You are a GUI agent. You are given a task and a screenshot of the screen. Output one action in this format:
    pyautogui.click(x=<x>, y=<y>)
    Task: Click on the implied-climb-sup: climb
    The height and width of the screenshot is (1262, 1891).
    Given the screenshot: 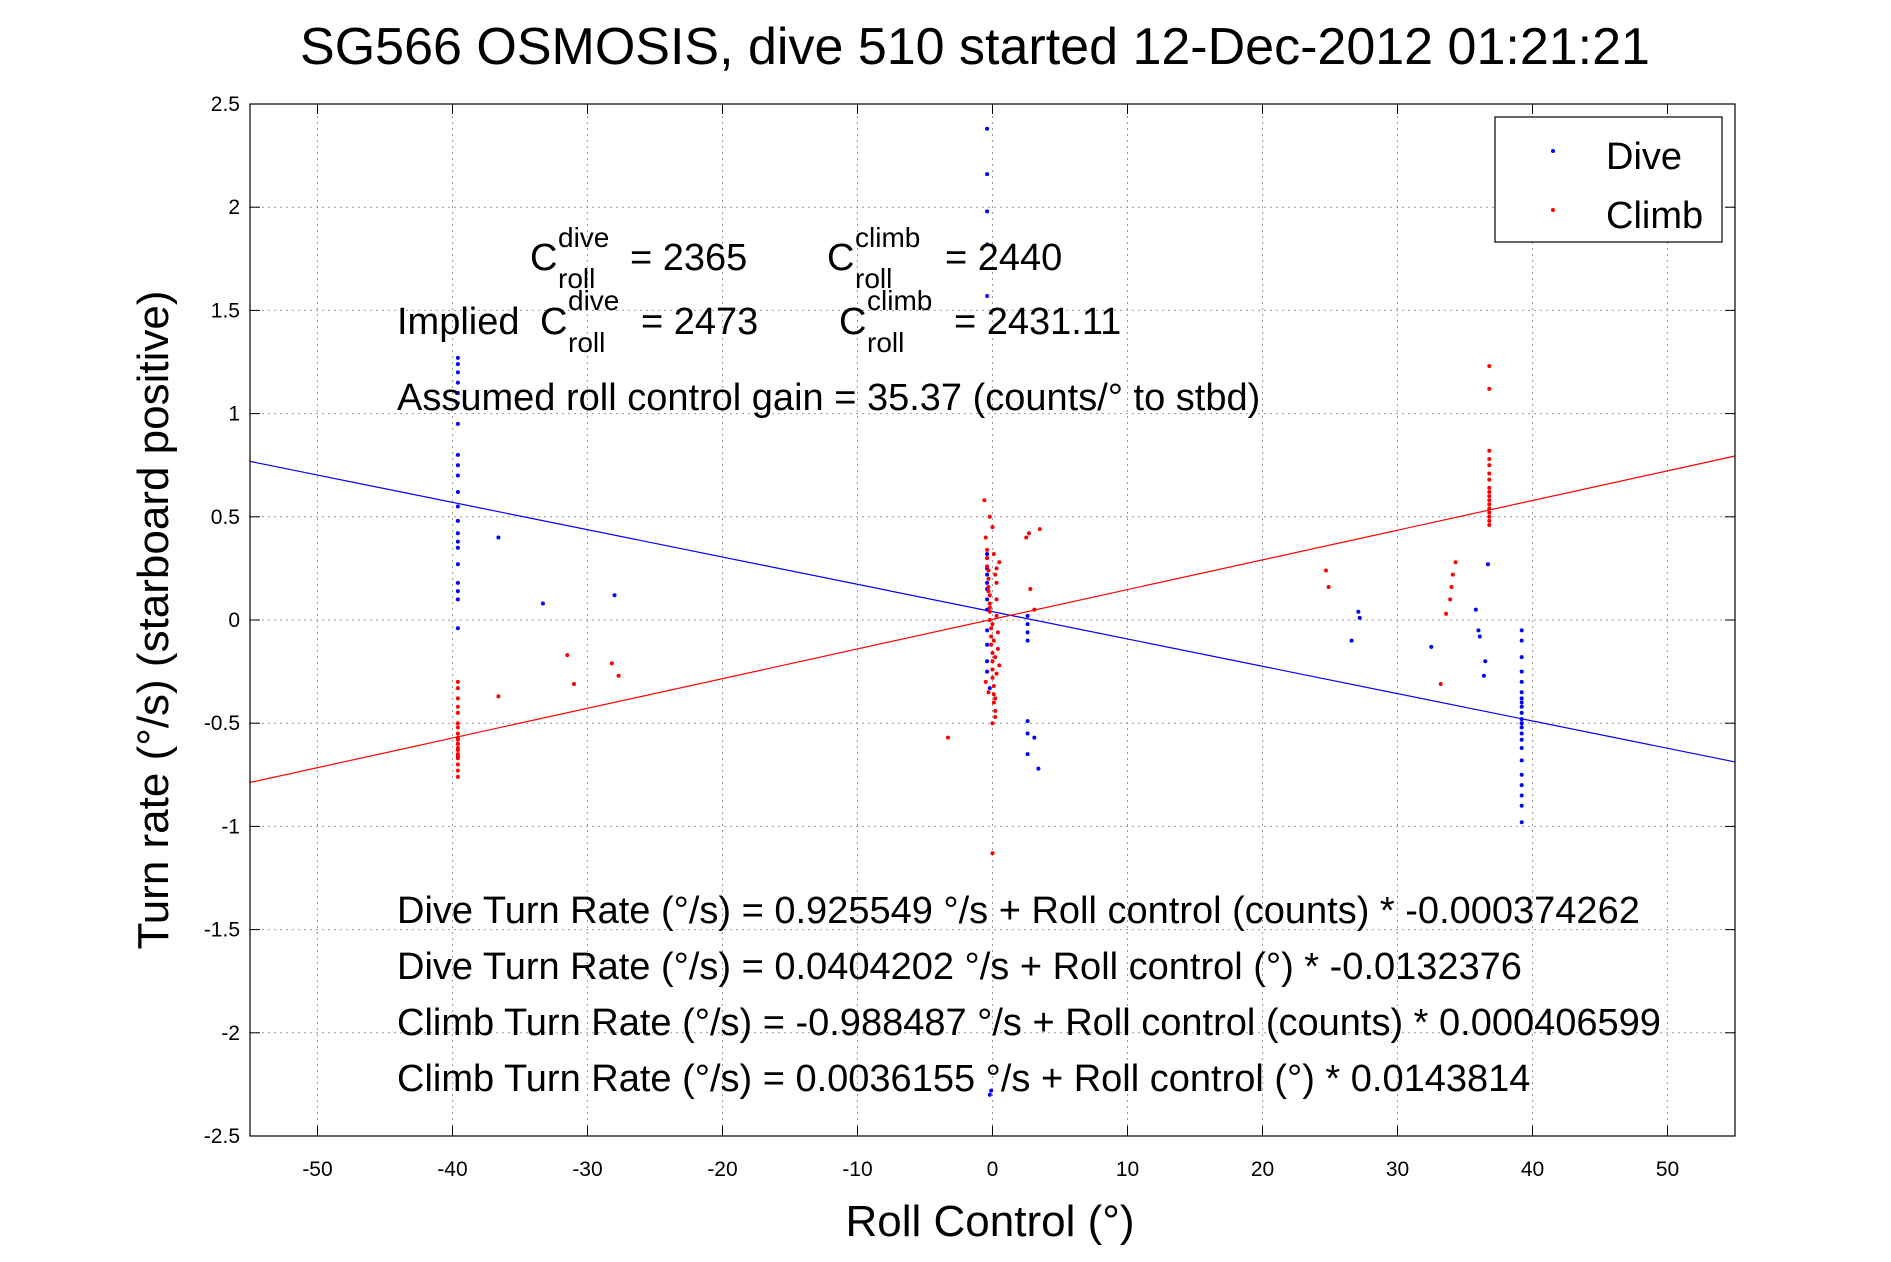 What is the action you would take?
    pyautogui.click(x=899, y=300)
    